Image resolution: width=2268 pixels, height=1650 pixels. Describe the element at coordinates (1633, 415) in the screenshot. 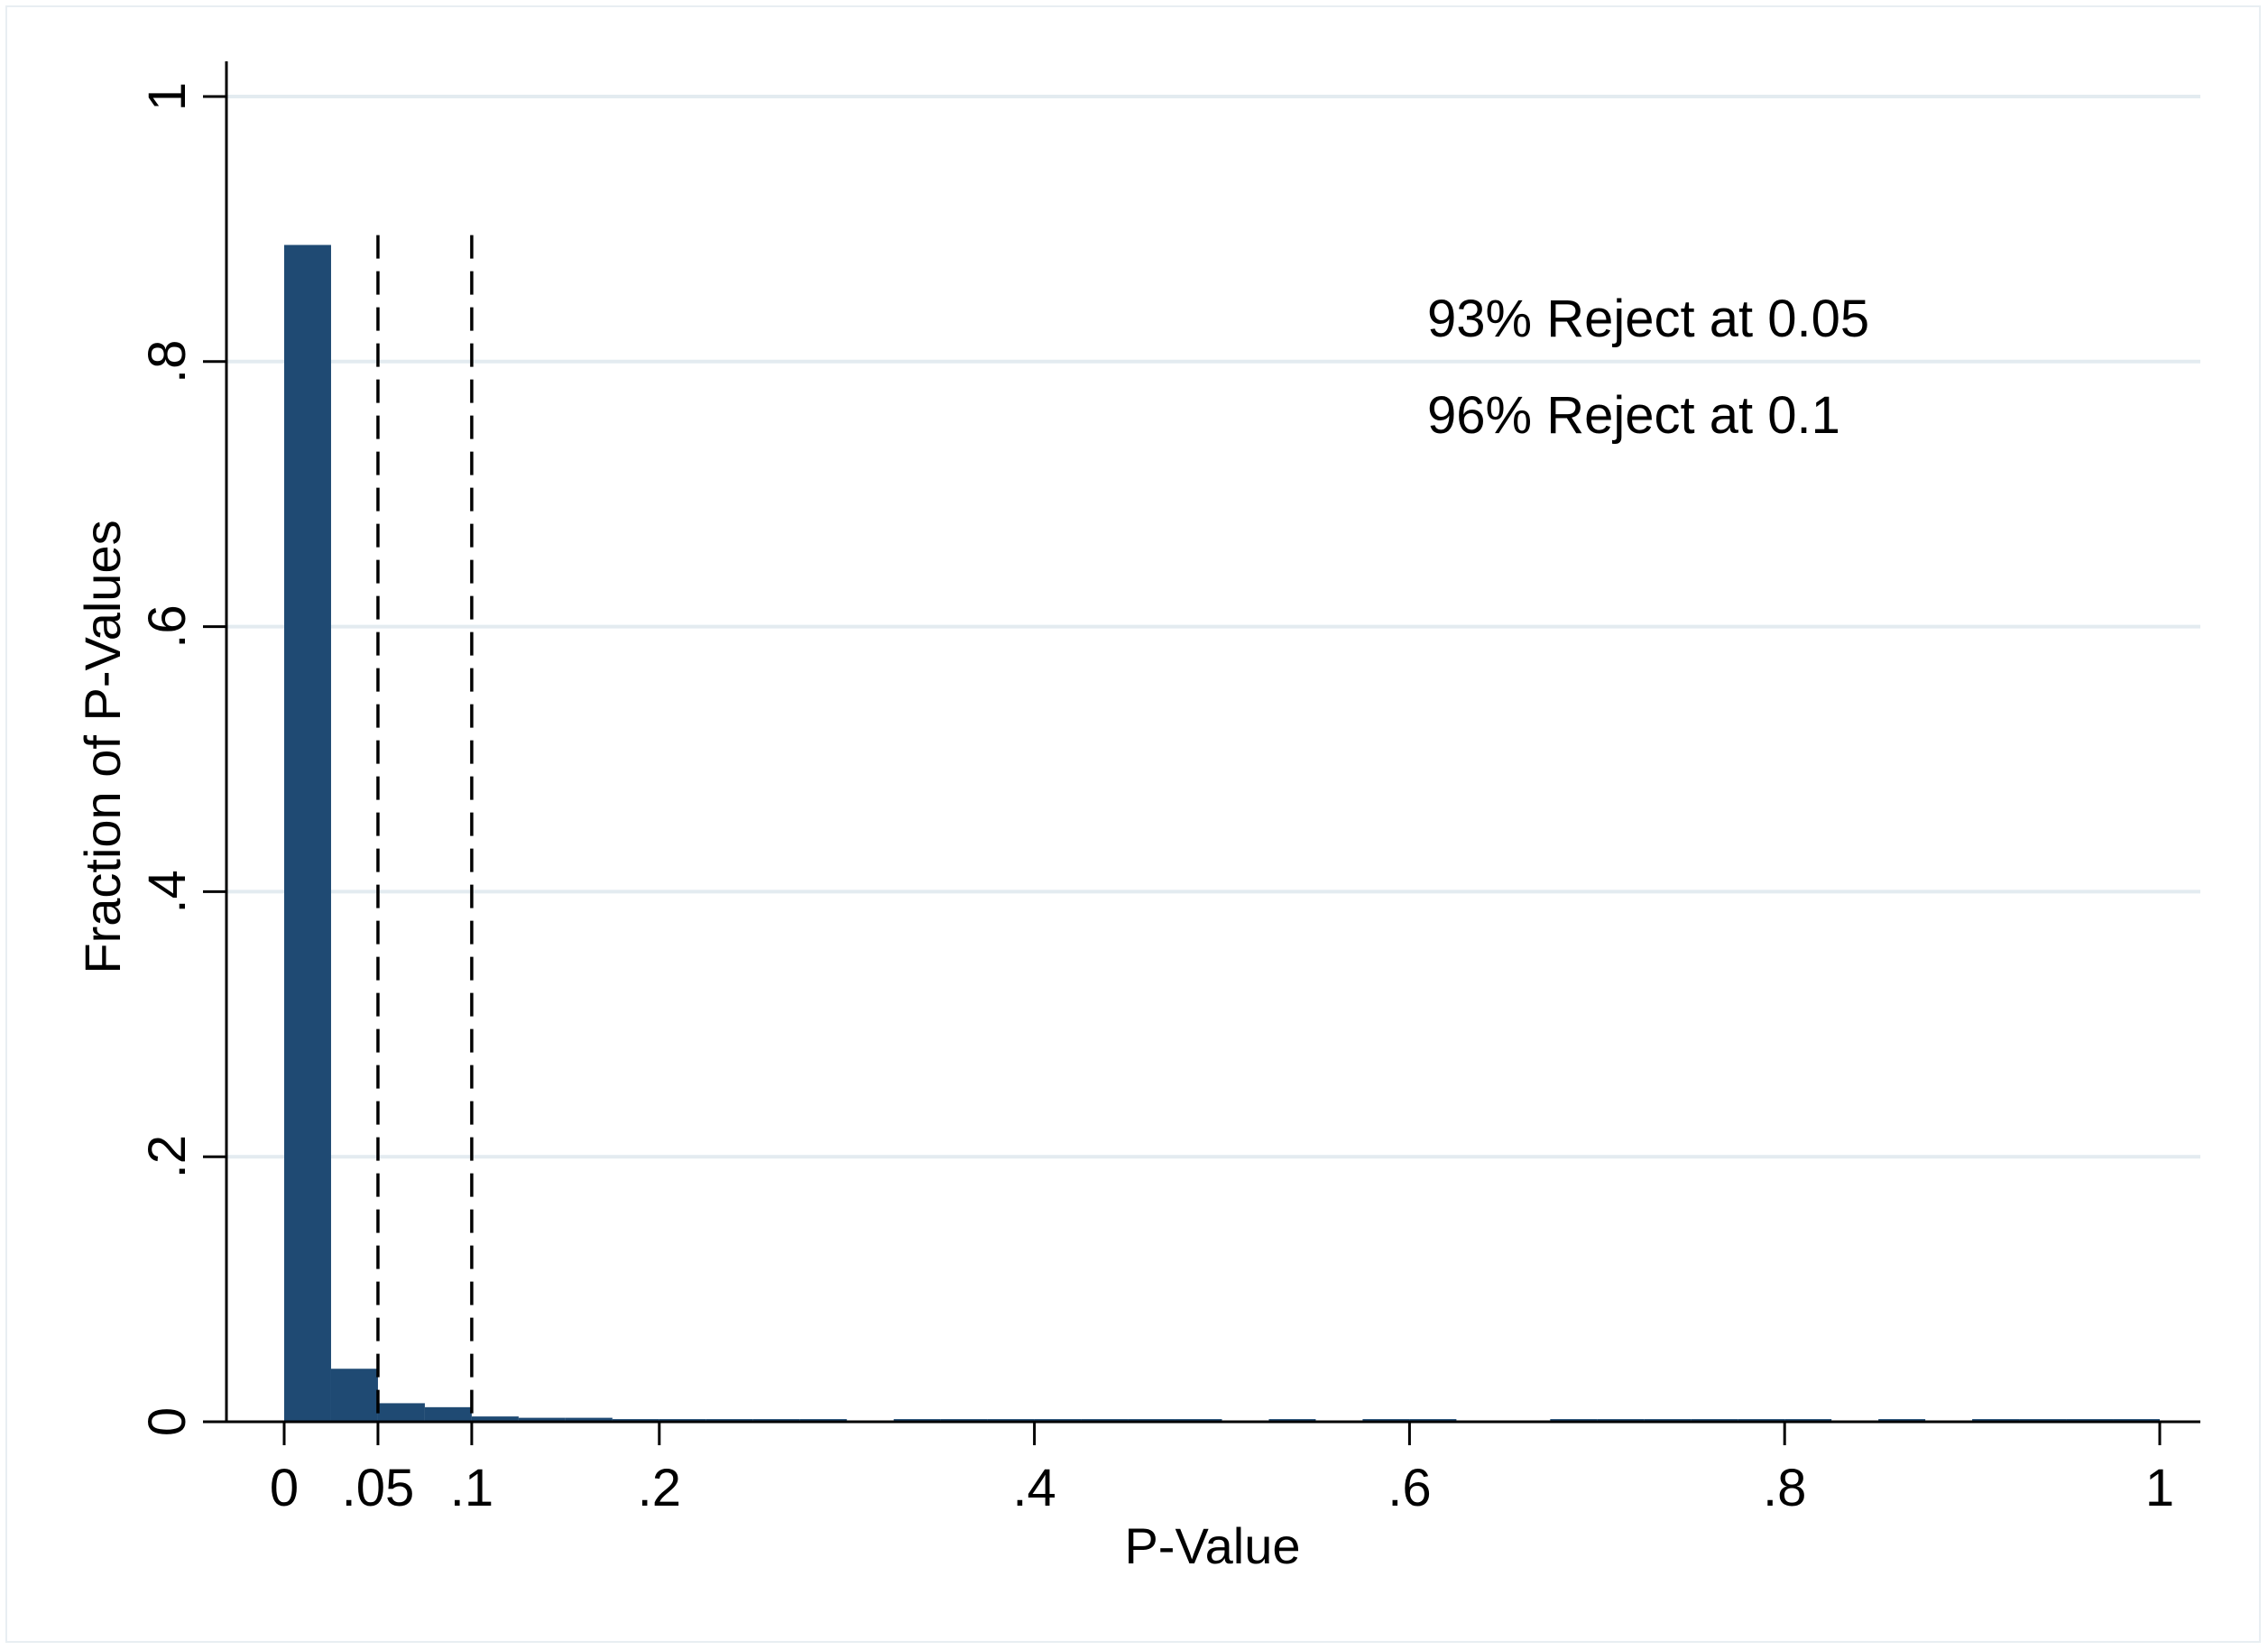

I see `annotation-reject-01: 96% Reject at 0.1` at that location.